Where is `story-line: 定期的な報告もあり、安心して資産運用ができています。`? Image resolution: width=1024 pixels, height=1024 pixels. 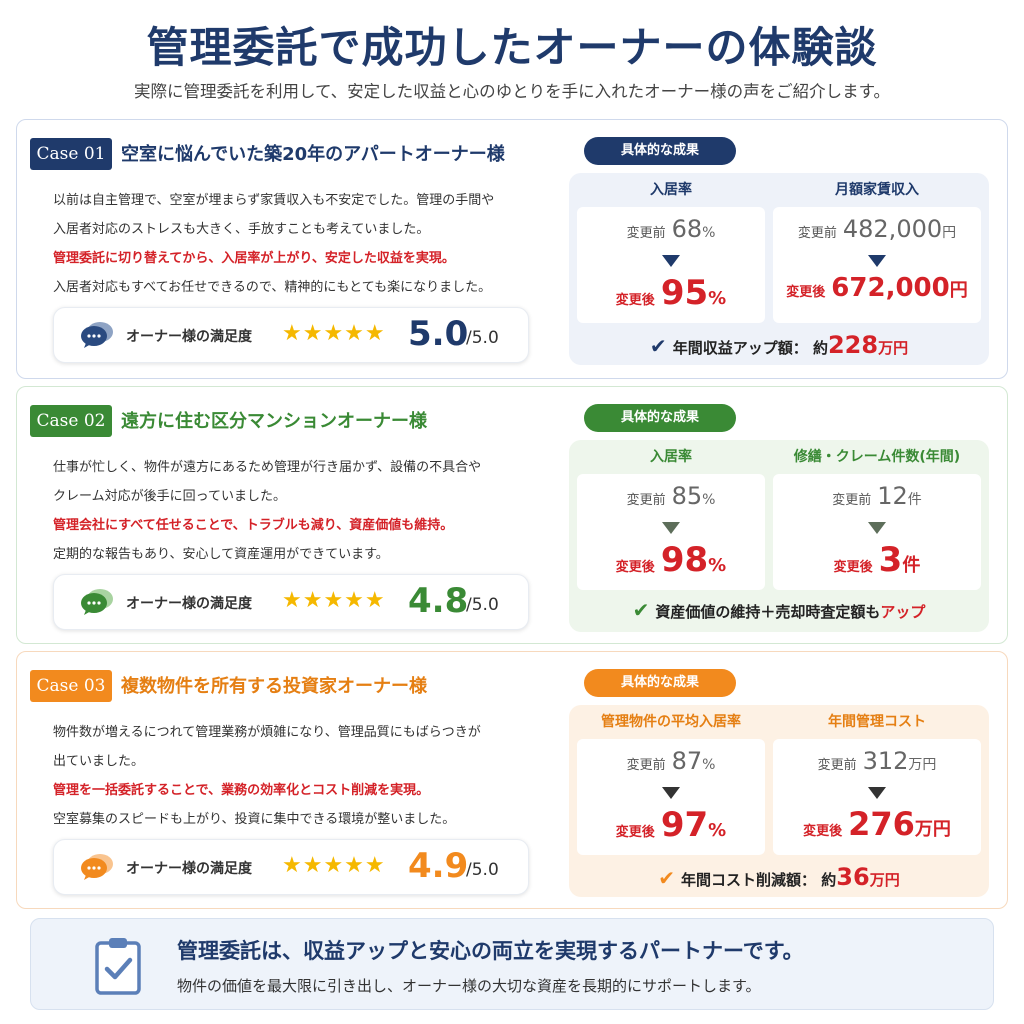
story-line: 定期的な報告もあり、安心して資産運用ができています。 is located at coordinates (221, 554).